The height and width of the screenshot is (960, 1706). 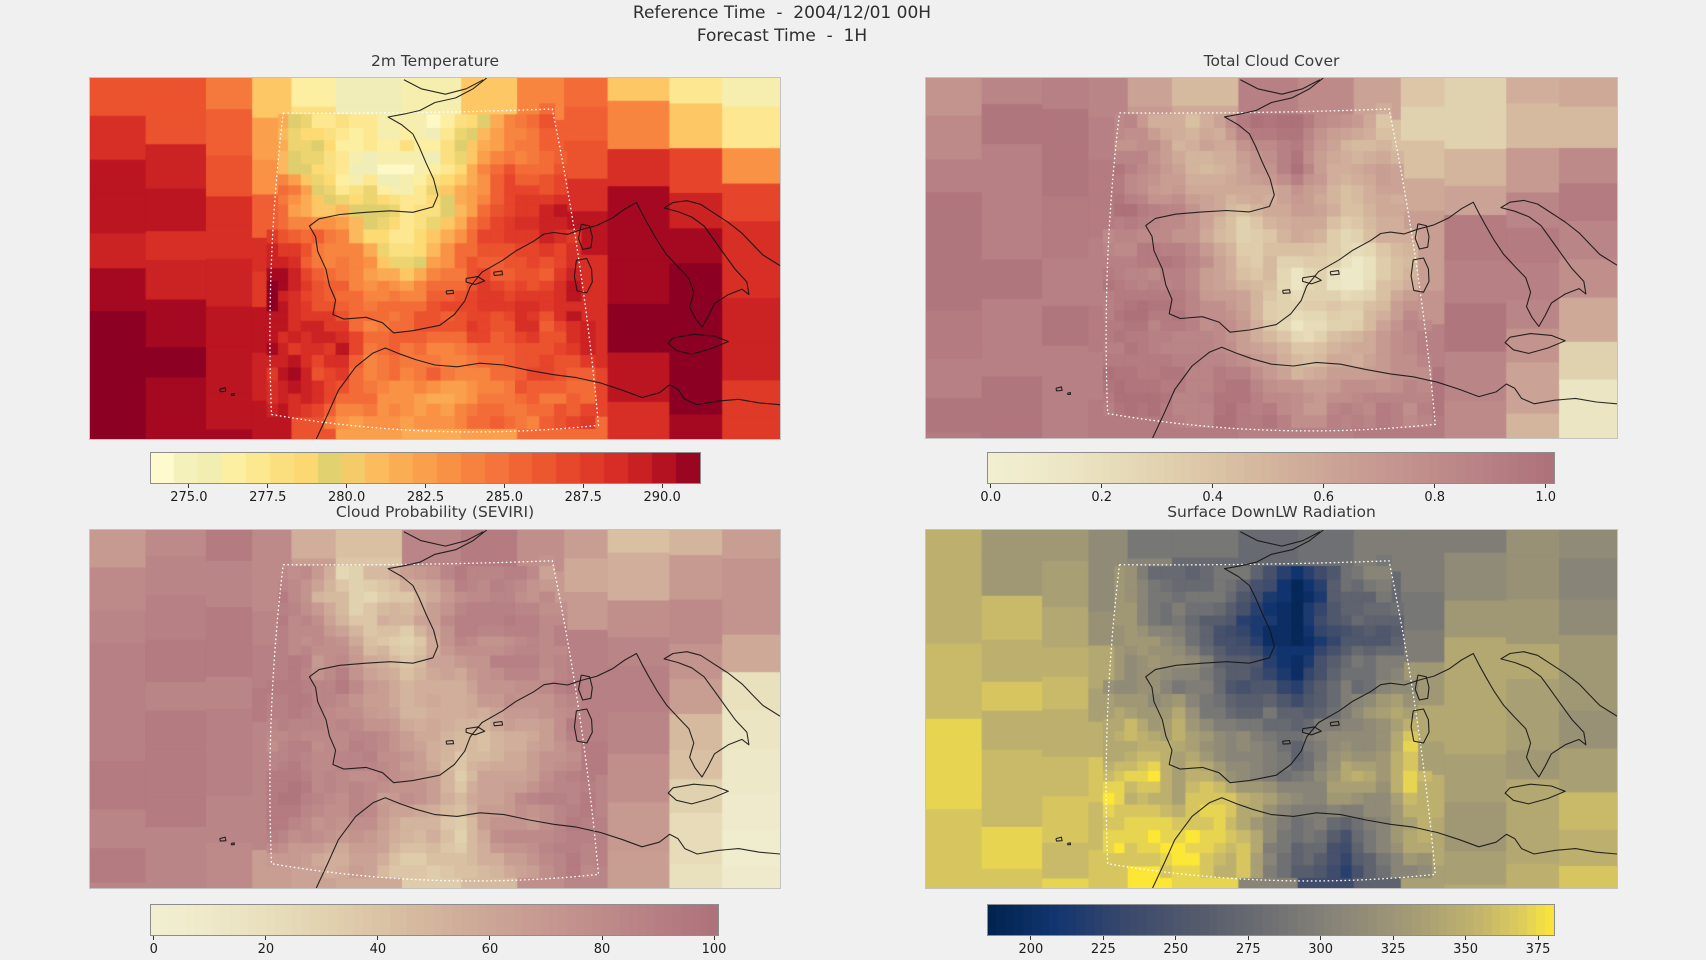 What do you see at coordinates (425, 497) in the screenshot?
I see `colorbar-tick-label: 282.5` at bounding box center [425, 497].